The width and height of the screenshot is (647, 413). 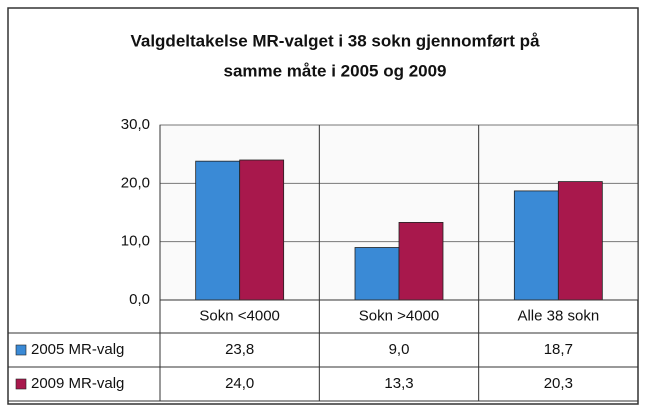 I want to click on data-label: 13,3, so click(x=398, y=383).